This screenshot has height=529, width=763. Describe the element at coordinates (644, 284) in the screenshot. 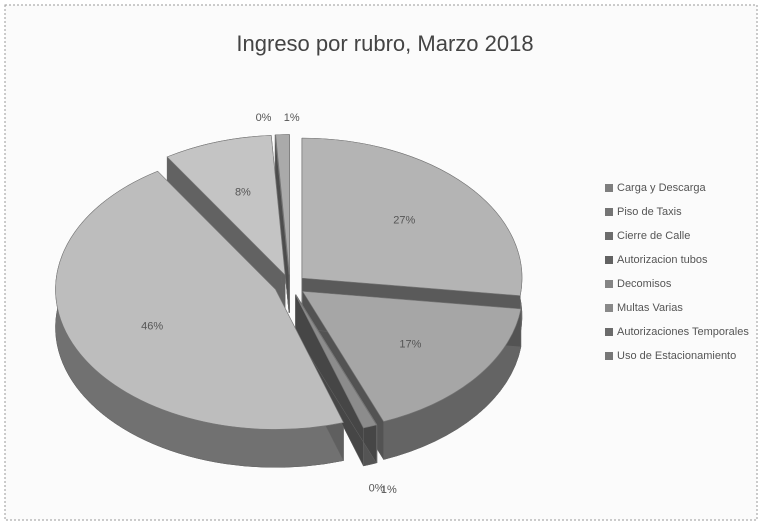

I see `legend-label: Decomisos` at that location.